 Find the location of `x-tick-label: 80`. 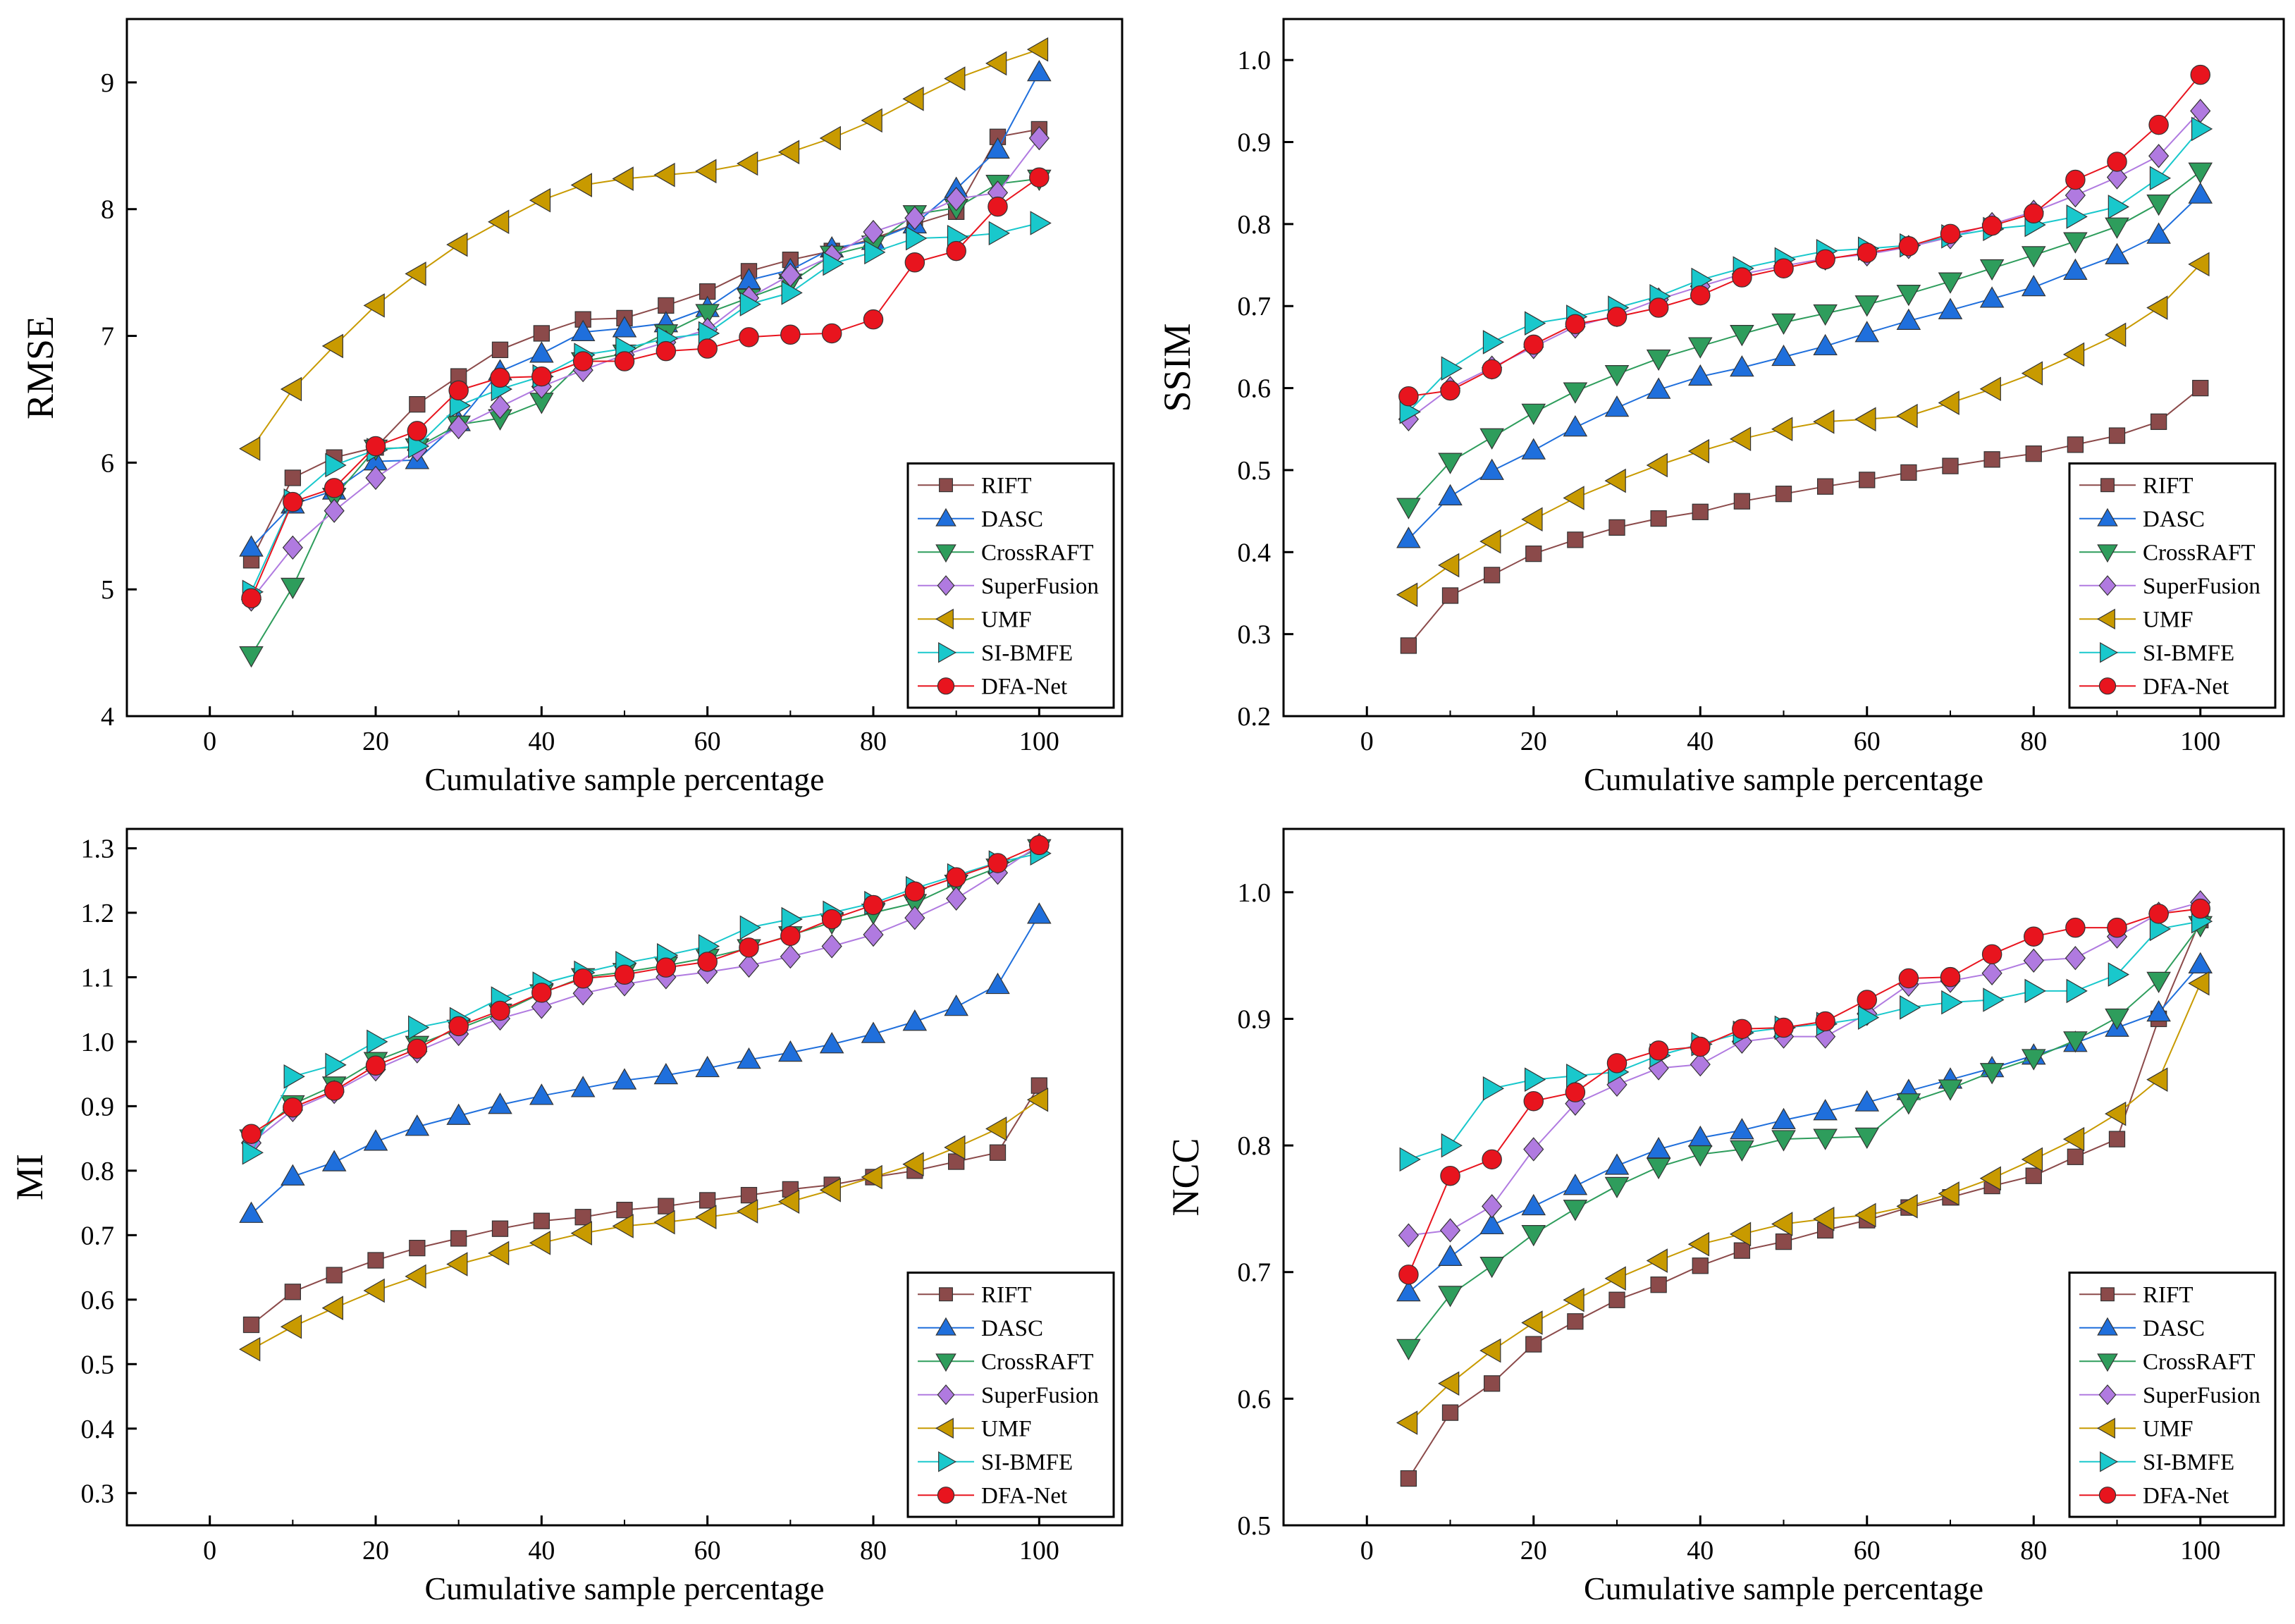

x-tick-label: 80 is located at coordinates (873, 1550).